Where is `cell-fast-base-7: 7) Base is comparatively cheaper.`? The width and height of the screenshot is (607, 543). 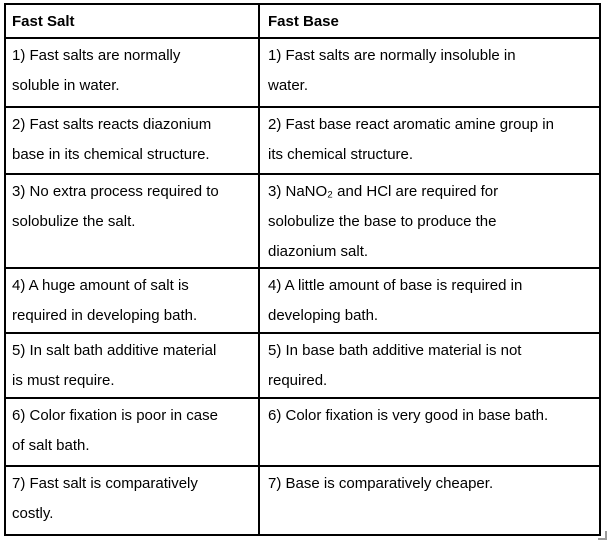 cell-fast-base-7: 7) Base is comparatively cheaper. is located at coordinates (429, 500).